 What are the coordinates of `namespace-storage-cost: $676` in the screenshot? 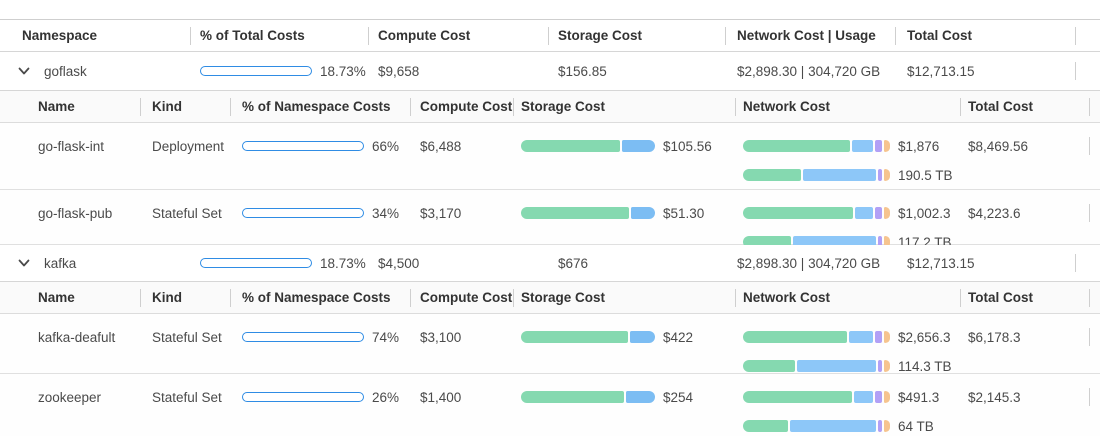 It's located at (573, 263).